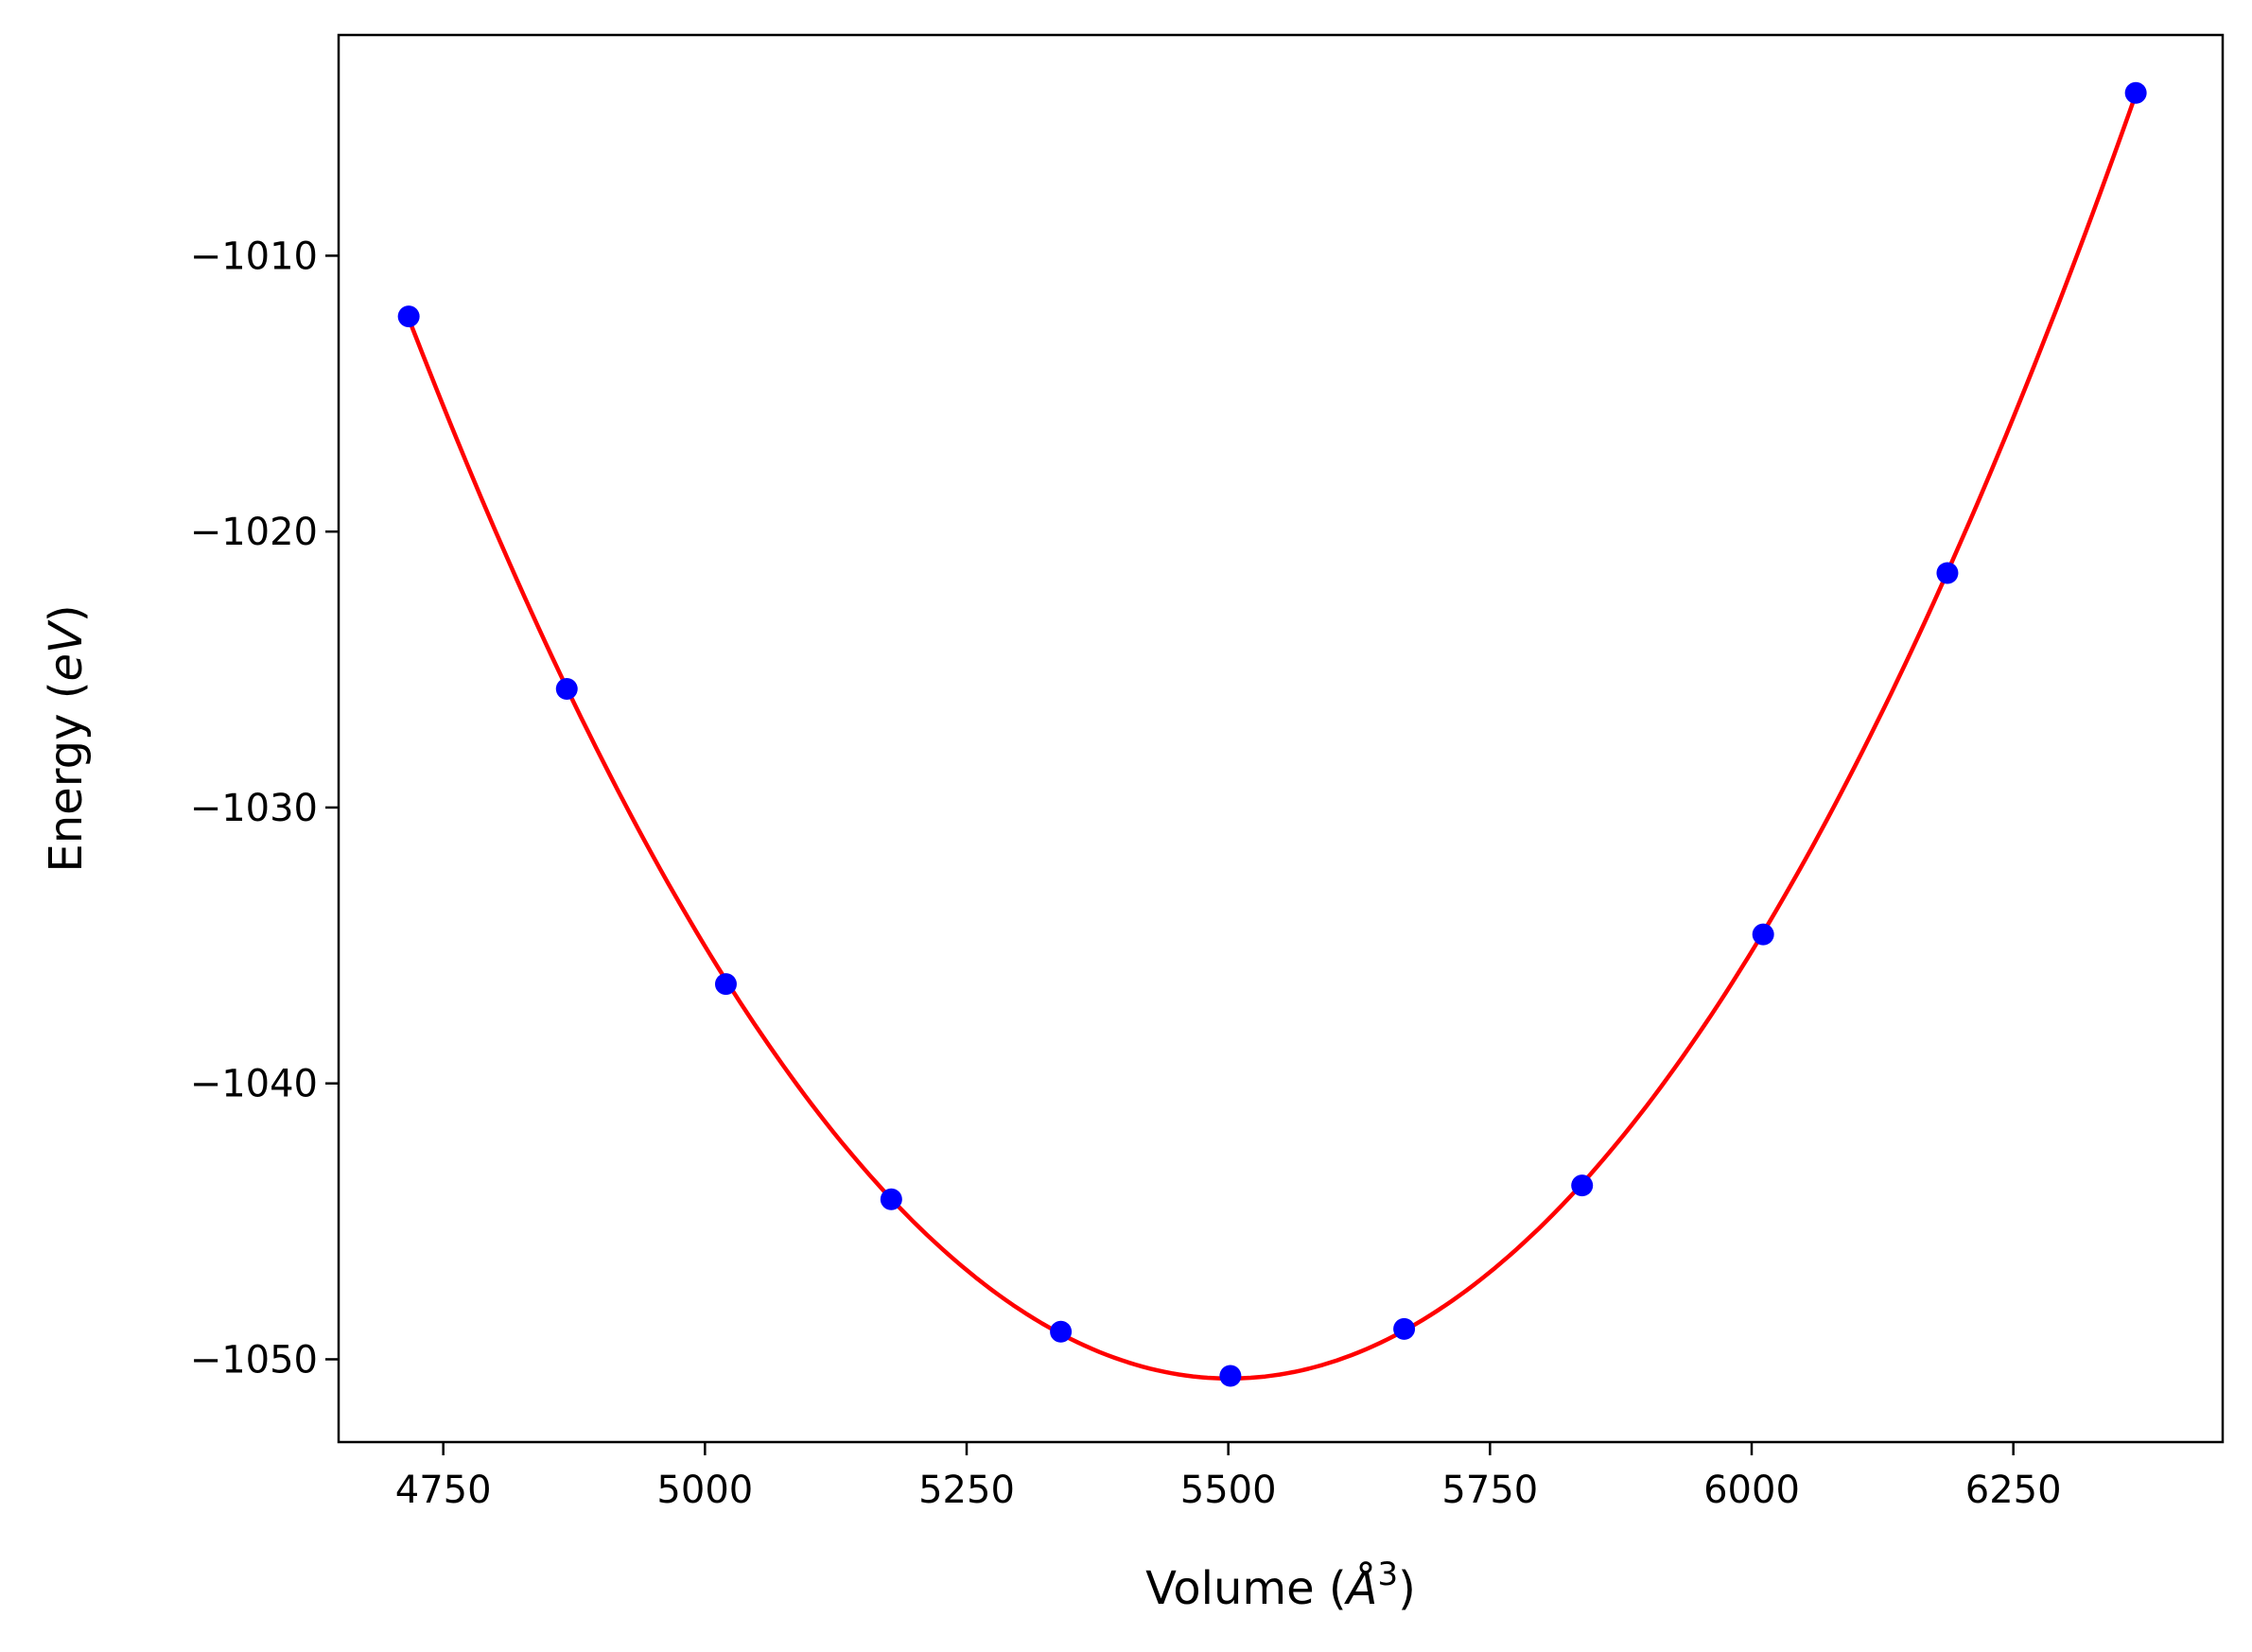  What do you see at coordinates (1280, 1586) in the screenshot?
I see `x-axis-label: Volume (Å3)` at bounding box center [1280, 1586].